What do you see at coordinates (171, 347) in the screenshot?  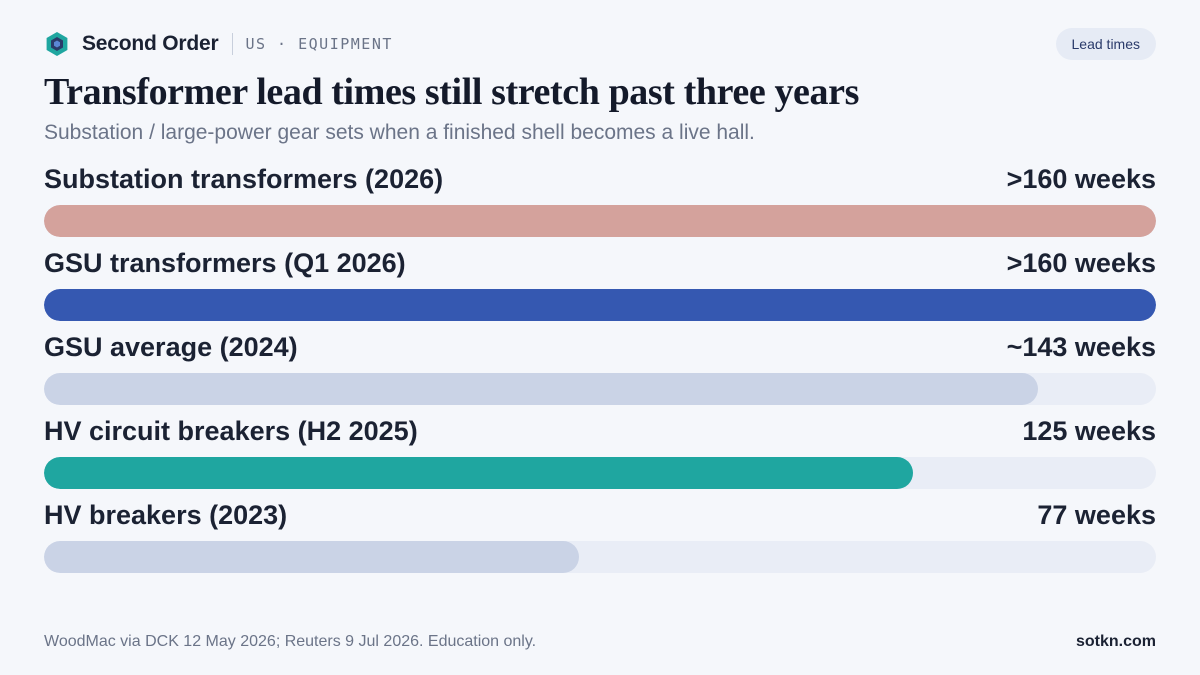 I see `category-label: GSU average (2024)` at bounding box center [171, 347].